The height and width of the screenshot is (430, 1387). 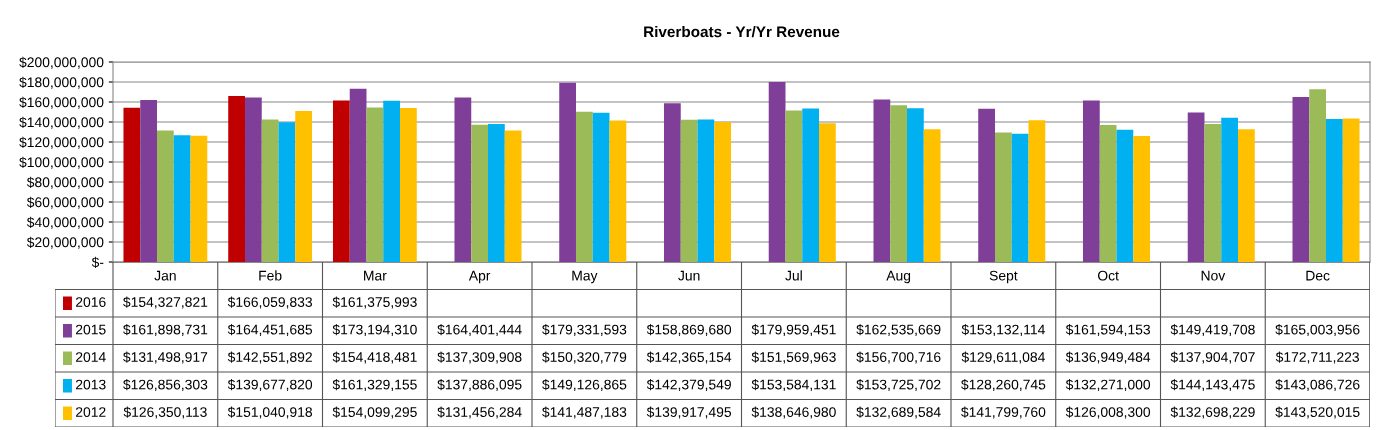 I want to click on data-label: $144,143,475, so click(x=1212, y=385).